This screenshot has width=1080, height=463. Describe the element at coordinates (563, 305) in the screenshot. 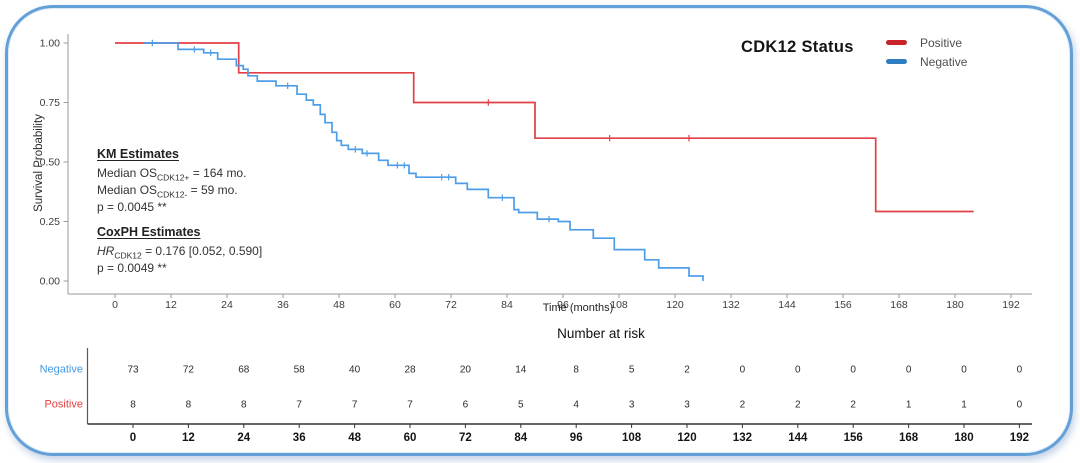

I see `x-tick-label: 96` at that location.